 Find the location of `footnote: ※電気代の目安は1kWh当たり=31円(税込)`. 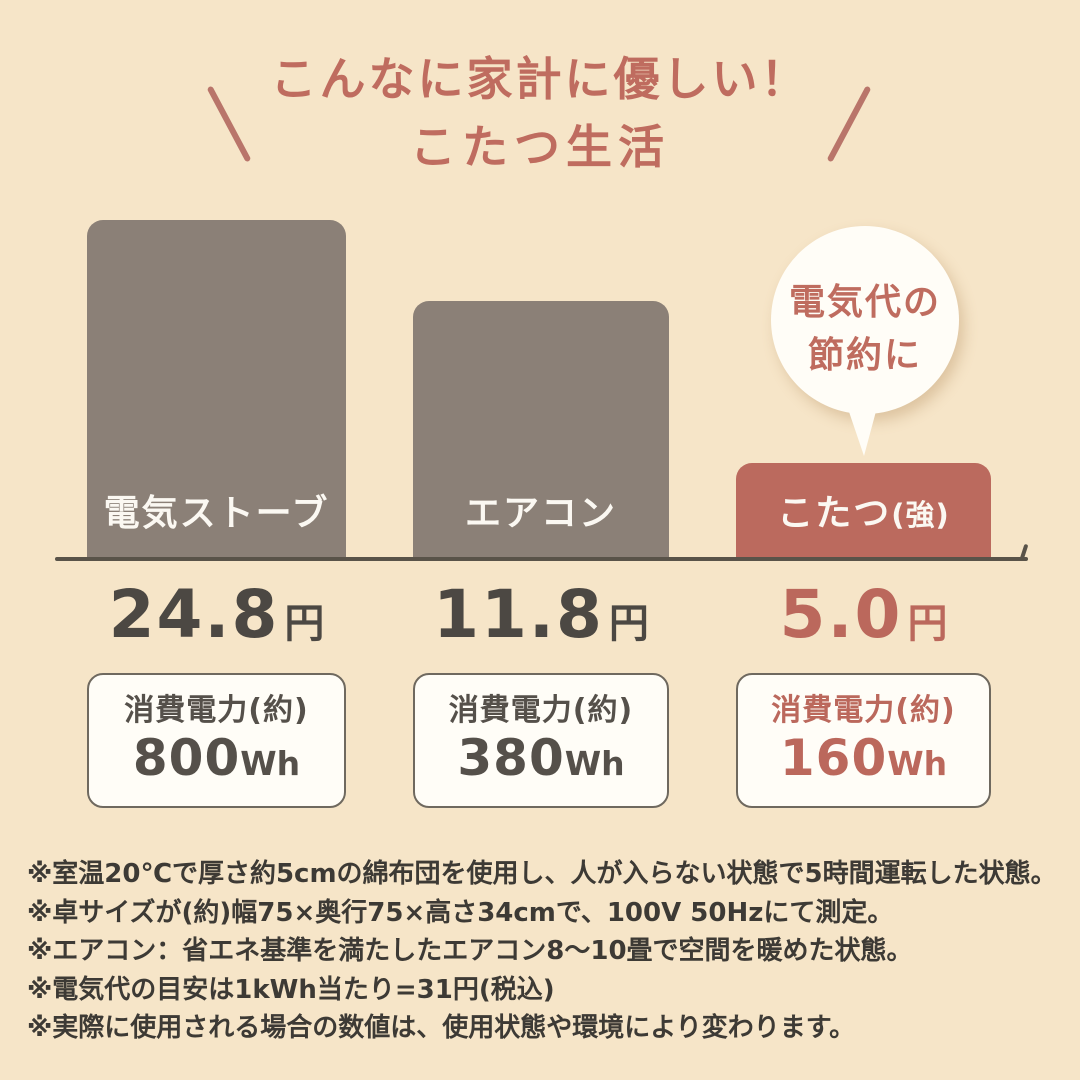

footnote: ※電気代の目安は1kWh当たり=31円(税込) is located at coordinates (291, 989).